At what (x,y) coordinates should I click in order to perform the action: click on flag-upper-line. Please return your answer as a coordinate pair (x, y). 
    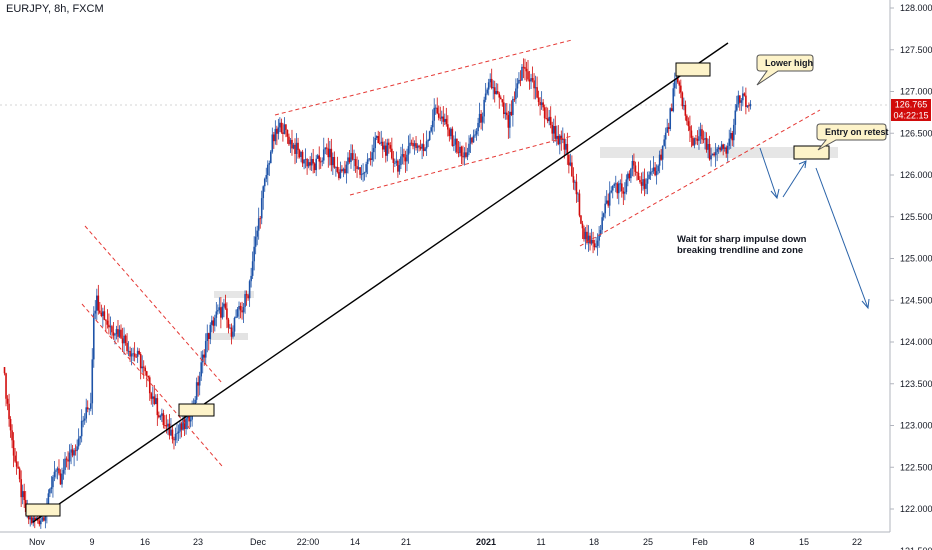
    Looking at the image, I should click on (153, 304).